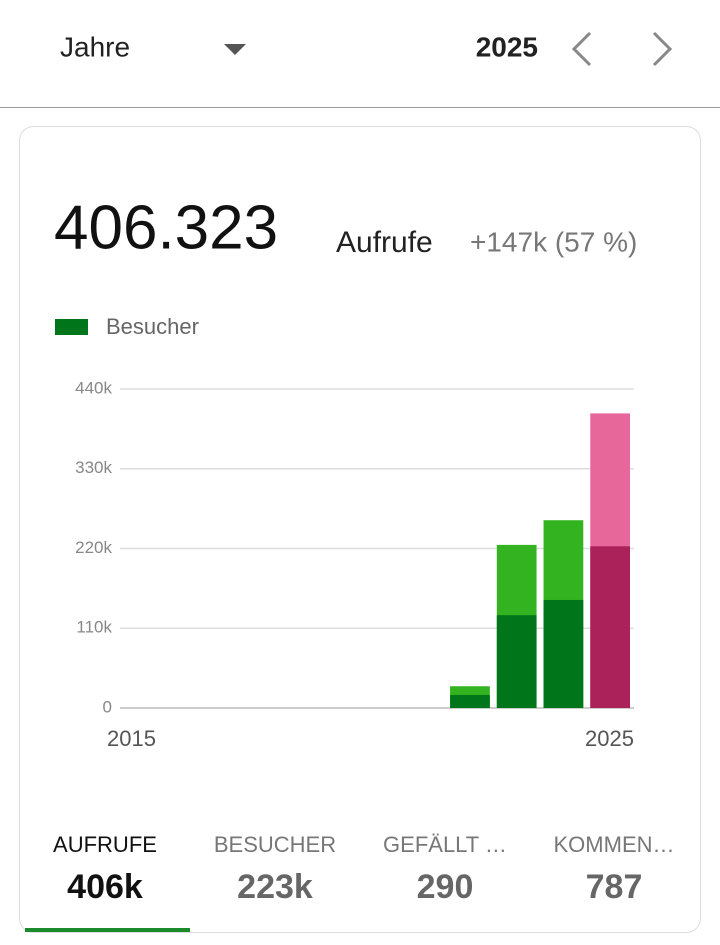  What do you see at coordinates (384, 242) in the screenshot?
I see `summary-label: Aufrufe` at bounding box center [384, 242].